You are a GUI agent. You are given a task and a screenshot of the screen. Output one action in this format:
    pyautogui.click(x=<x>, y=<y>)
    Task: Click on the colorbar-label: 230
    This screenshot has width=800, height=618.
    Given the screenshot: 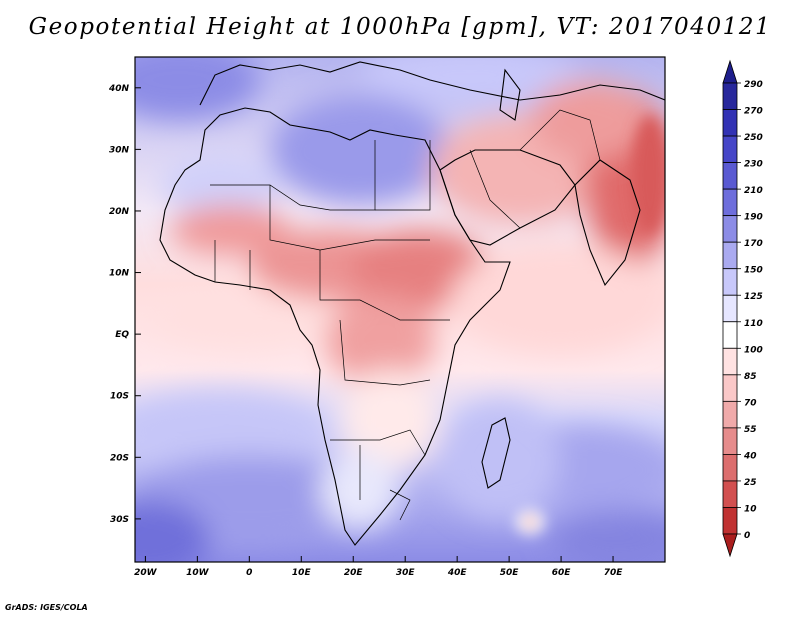 What is the action you would take?
    pyautogui.click(x=753, y=165)
    